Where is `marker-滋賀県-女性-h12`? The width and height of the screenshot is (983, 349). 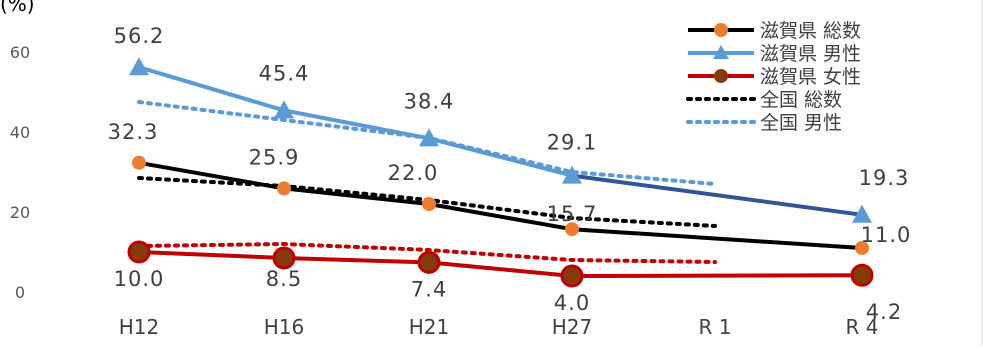
marker-滋賀県-女性-h12 is located at coordinates (139, 252).